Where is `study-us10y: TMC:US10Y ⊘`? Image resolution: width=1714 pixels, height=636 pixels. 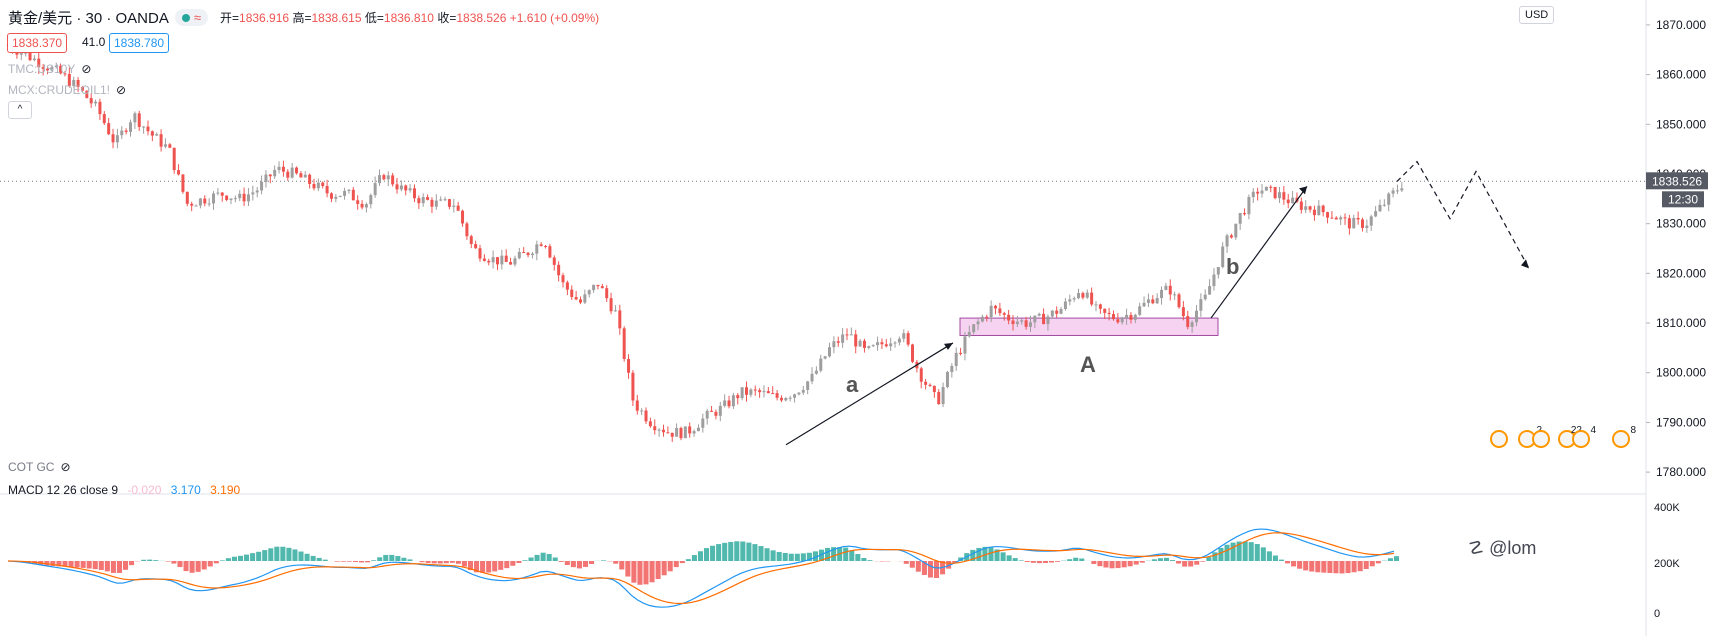 study-us10y: TMC:US10Y ⊘ is located at coordinates (49, 69).